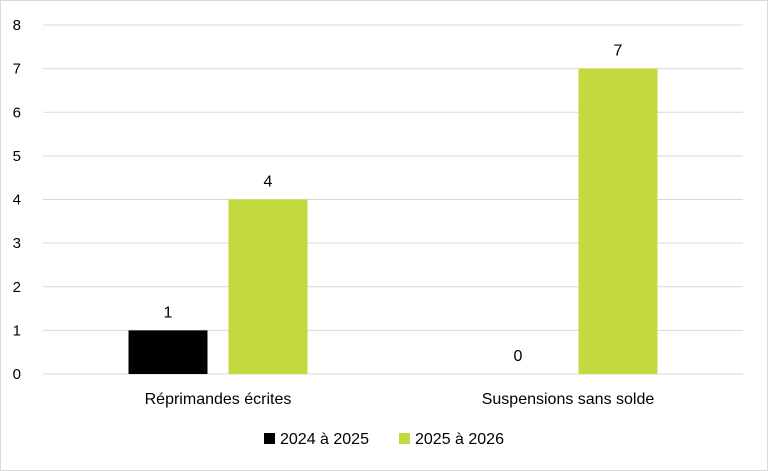 The height and width of the screenshot is (471, 768). What do you see at coordinates (268, 182) in the screenshot?
I see `data-label-2-1: 4` at bounding box center [268, 182].